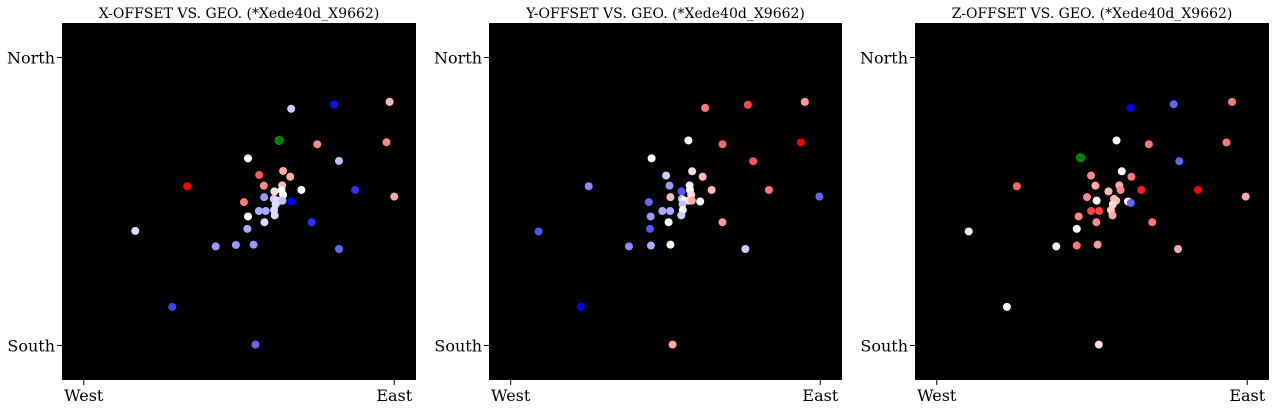 This screenshot has height=411, width=1275. What do you see at coordinates (884, 58) in the screenshot?
I see `y-tick-label: North` at bounding box center [884, 58].